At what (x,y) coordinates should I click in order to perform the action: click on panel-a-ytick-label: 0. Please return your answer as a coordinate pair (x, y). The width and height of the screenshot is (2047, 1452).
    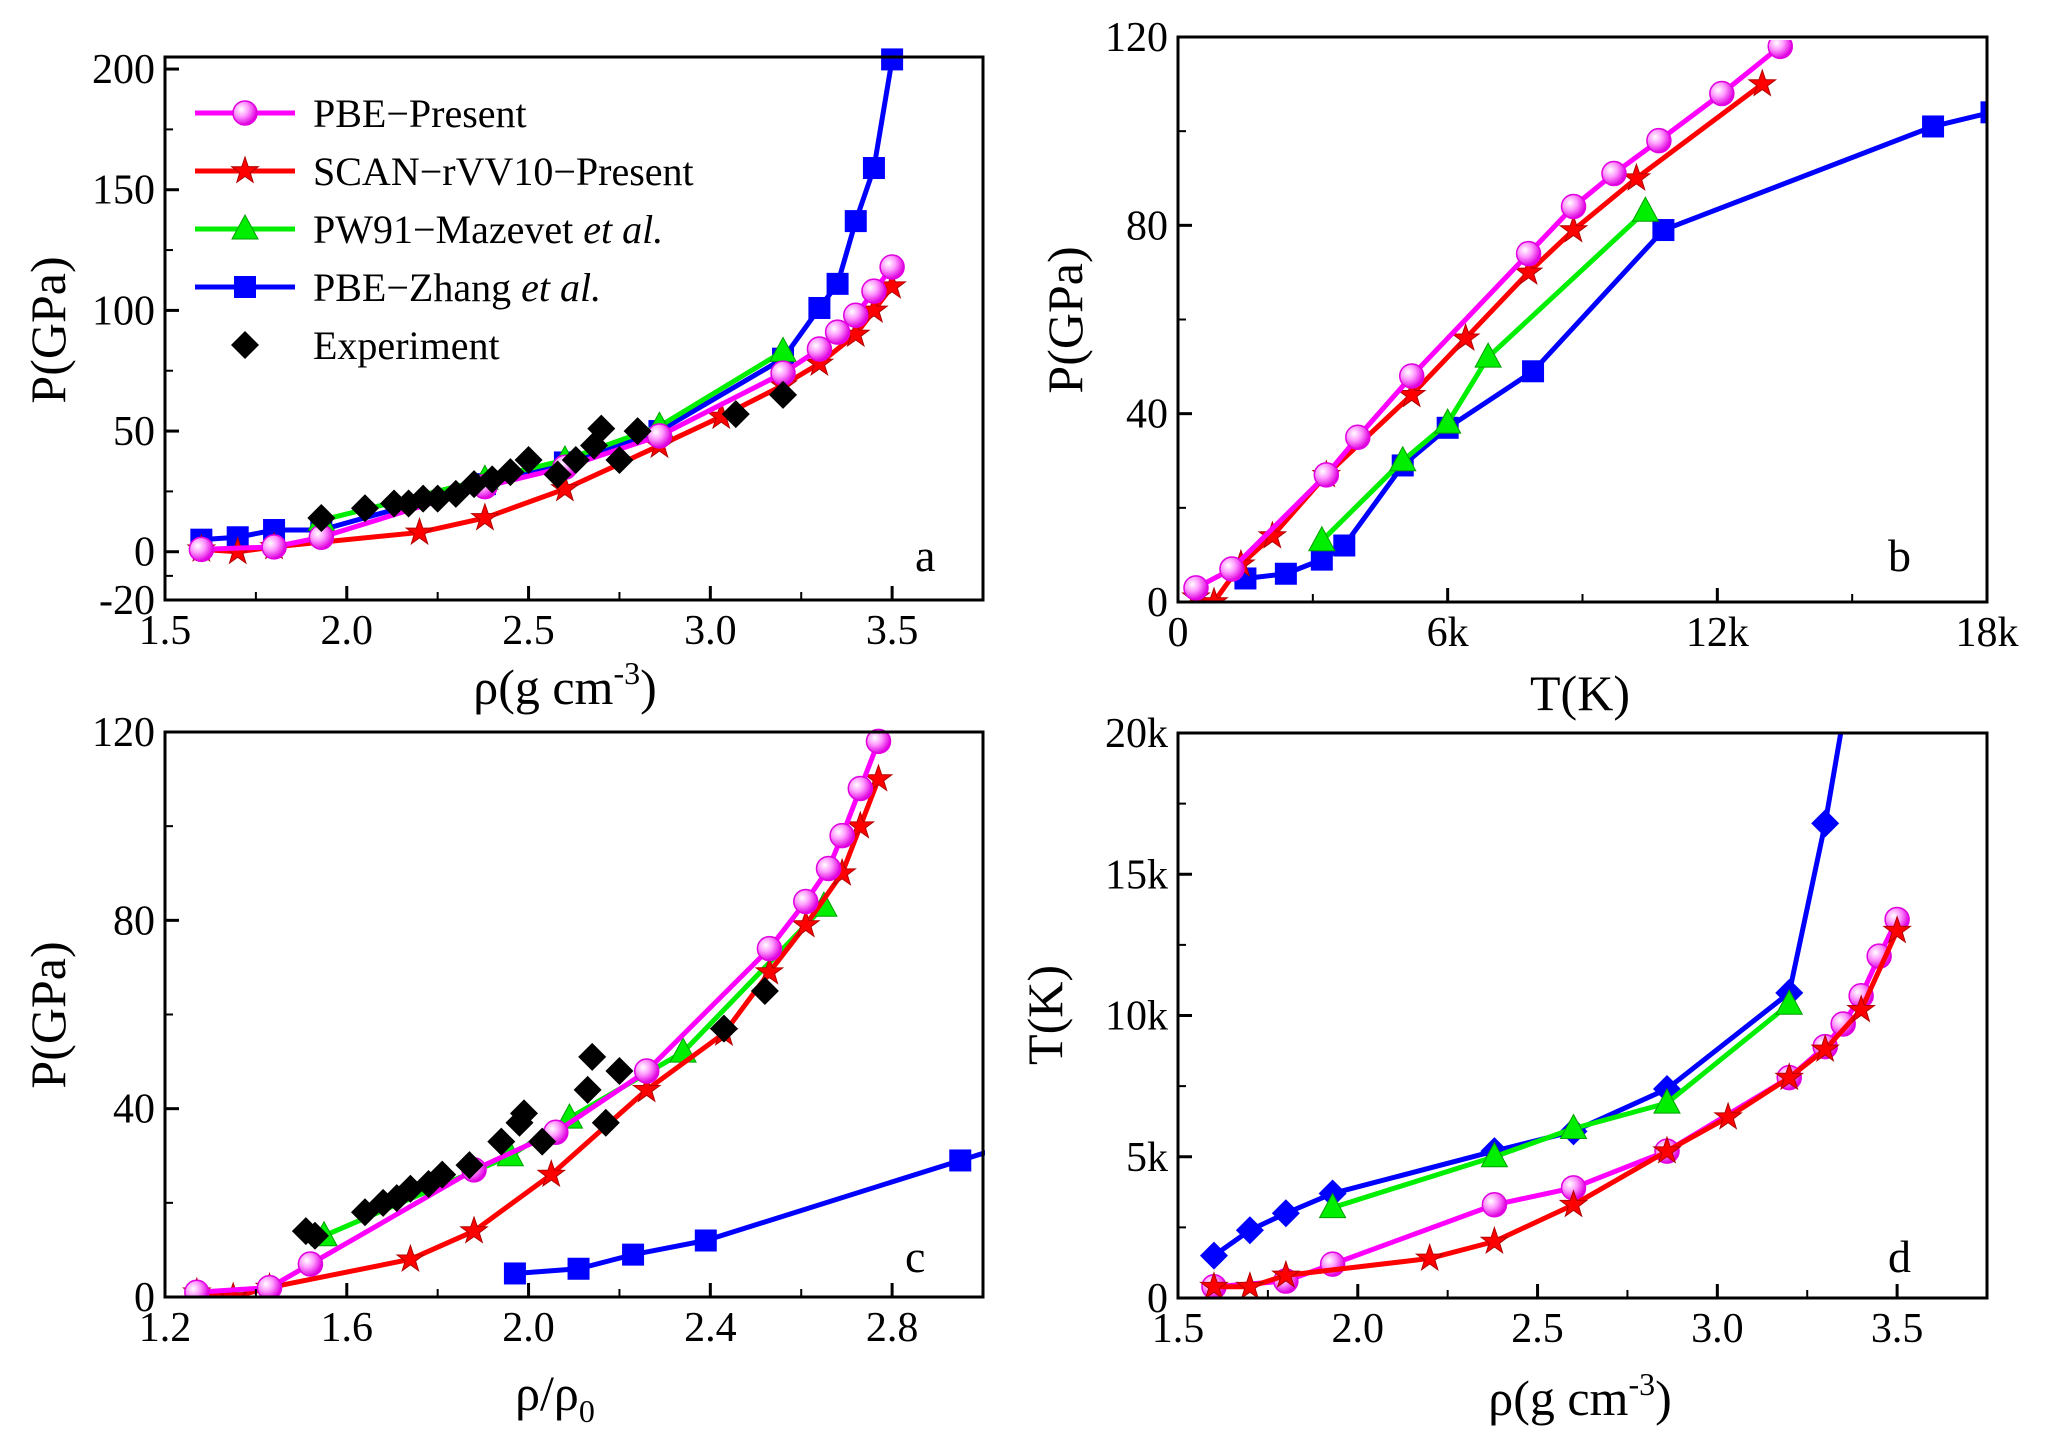
    Looking at the image, I should click on (144, 553).